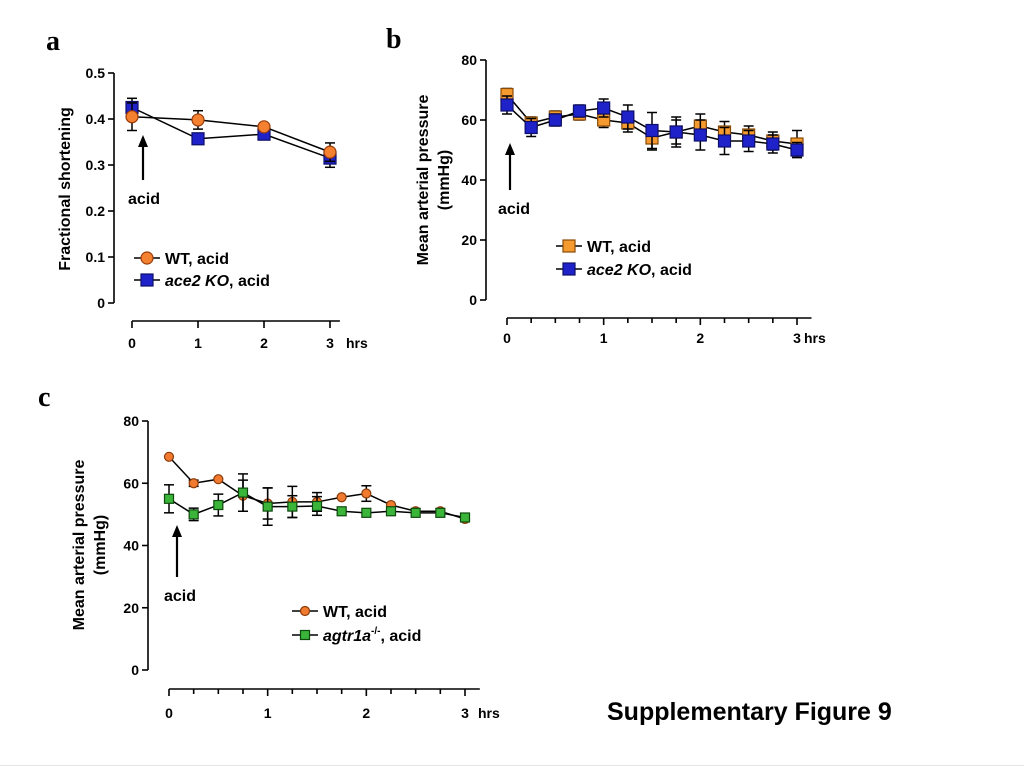 This screenshot has width=1024, height=768. What do you see at coordinates (96, 119) in the screenshot?
I see `y-tick-label: 0.4` at bounding box center [96, 119].